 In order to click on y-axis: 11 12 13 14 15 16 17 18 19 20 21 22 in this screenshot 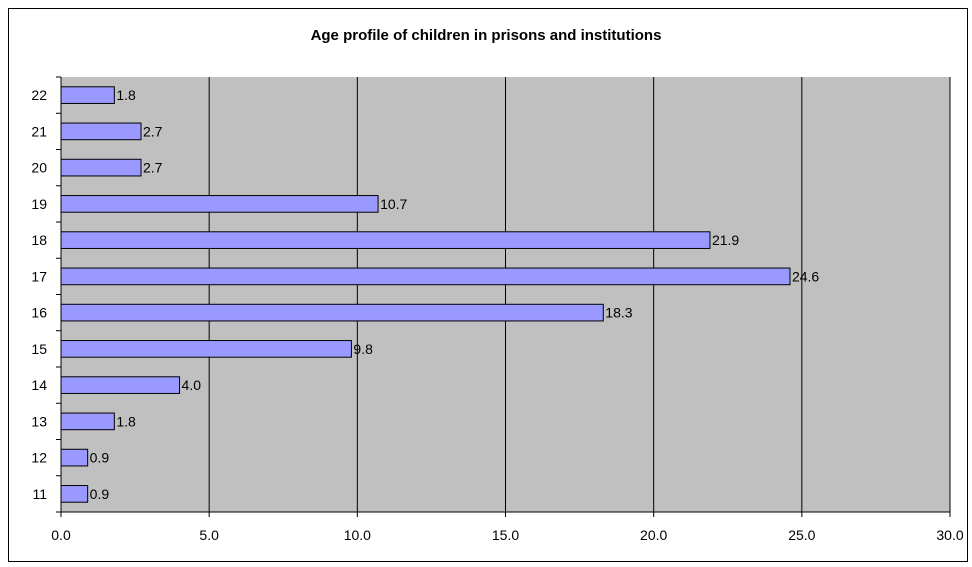, I will do `click(46, 294)`.